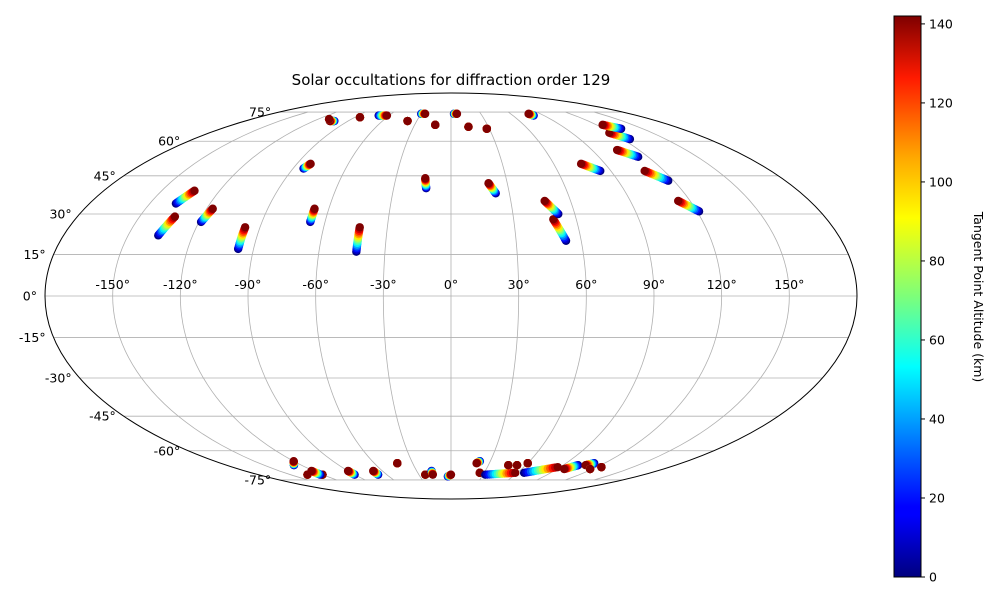 This screenshot has height=604, width=1000. Describe the element at coordinates (58, 378) in the screenshot. I see `latitude-tick-label: -30°` at that location.